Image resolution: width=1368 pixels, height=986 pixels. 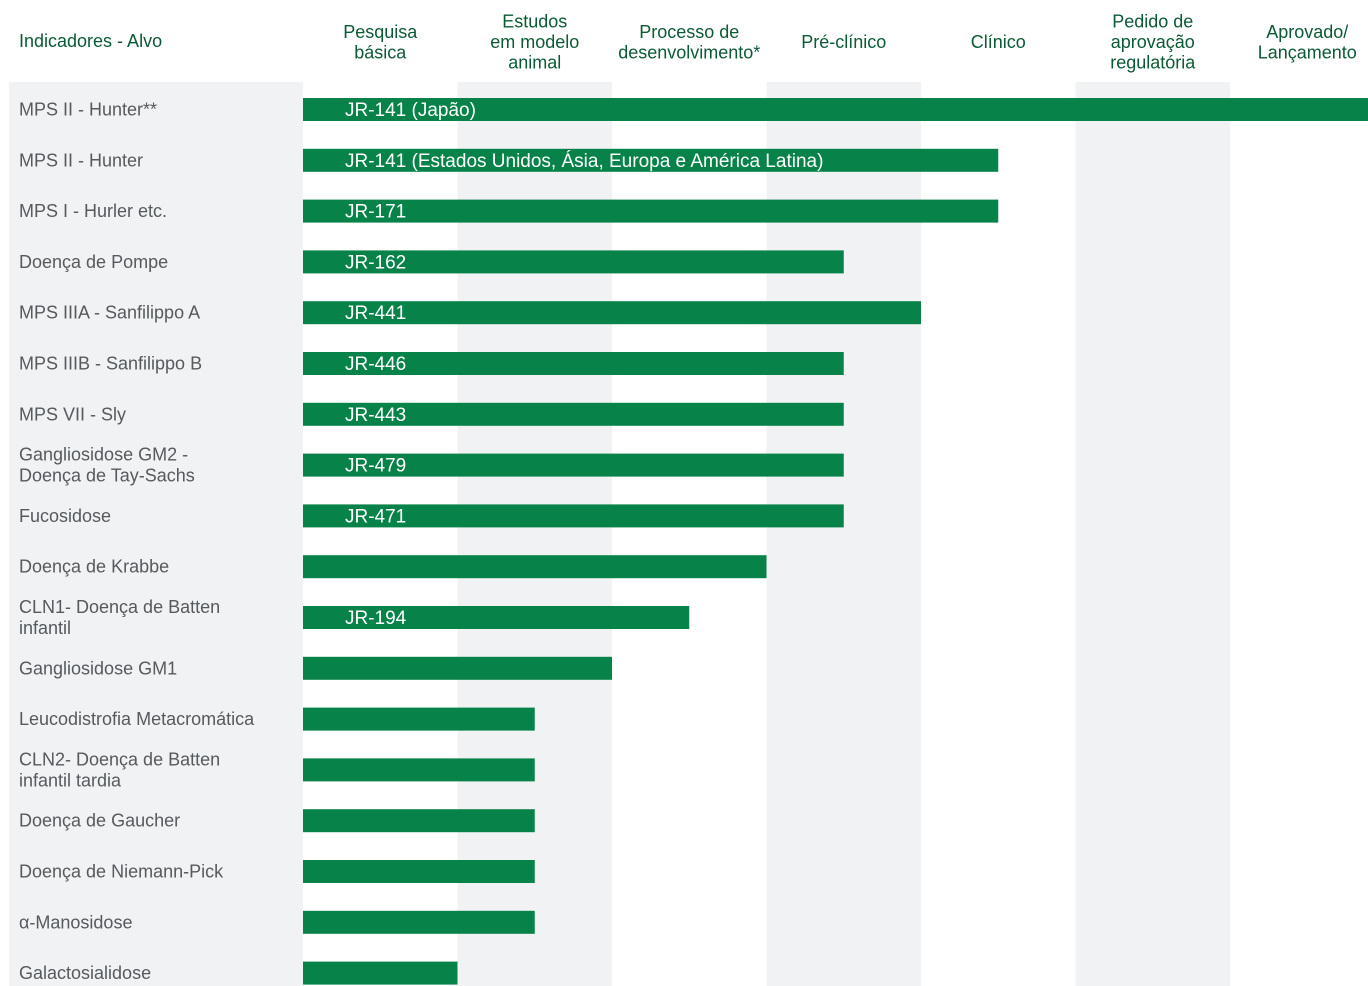 I want to click on row-label-line: Leucodistrofia Metacromática, so click(x=137, y=719).